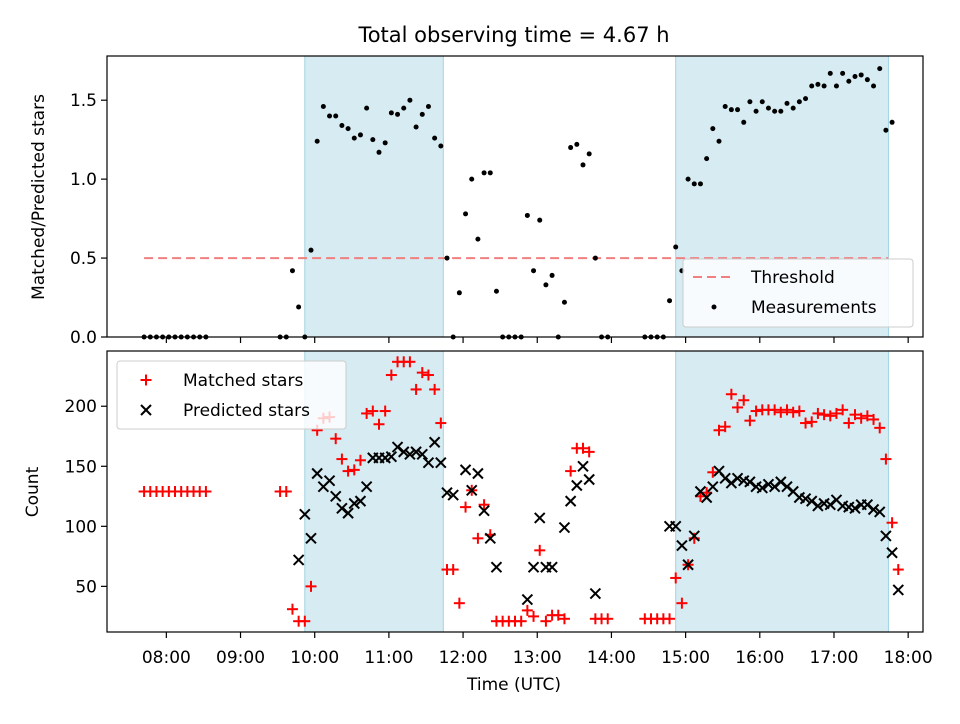 This screenshot has width=960, height=724. Describe the element at coordinates (146, 380) in the screenshot. I see `legend-matched-swatch` at that location.